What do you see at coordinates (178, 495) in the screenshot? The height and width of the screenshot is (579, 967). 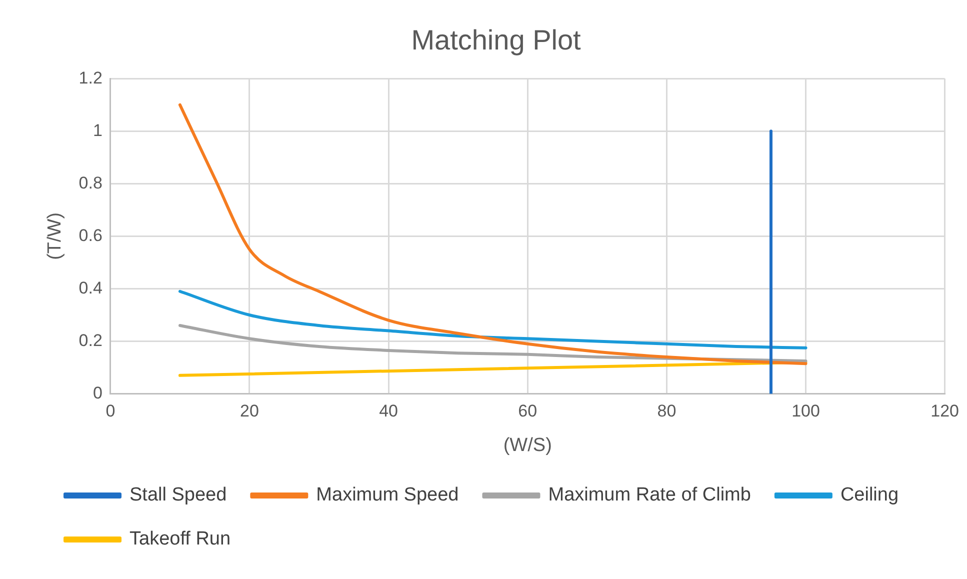 I see `legend-label: Stall Speed` at bounding box center [178, 495].